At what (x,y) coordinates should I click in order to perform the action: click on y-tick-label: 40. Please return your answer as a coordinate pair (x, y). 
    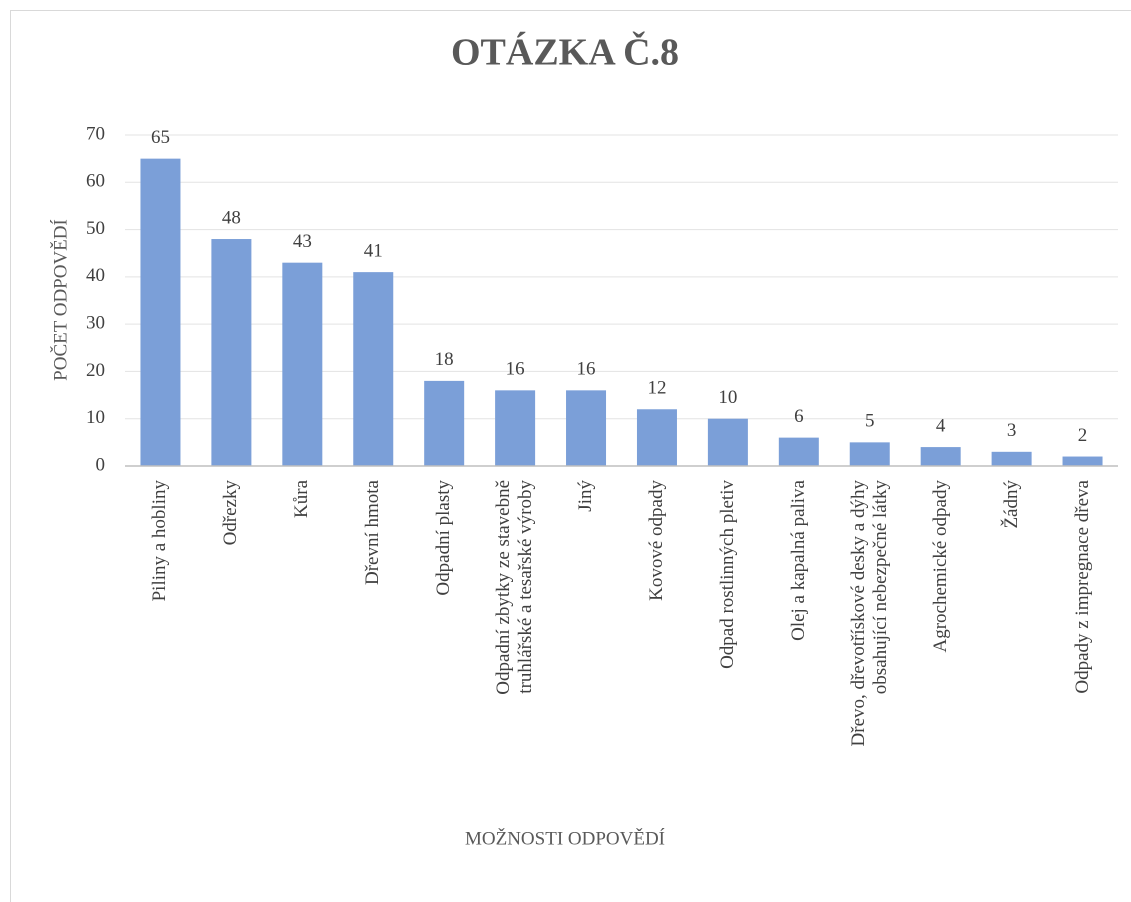
    Looking at the image, I should click on (95, 275).